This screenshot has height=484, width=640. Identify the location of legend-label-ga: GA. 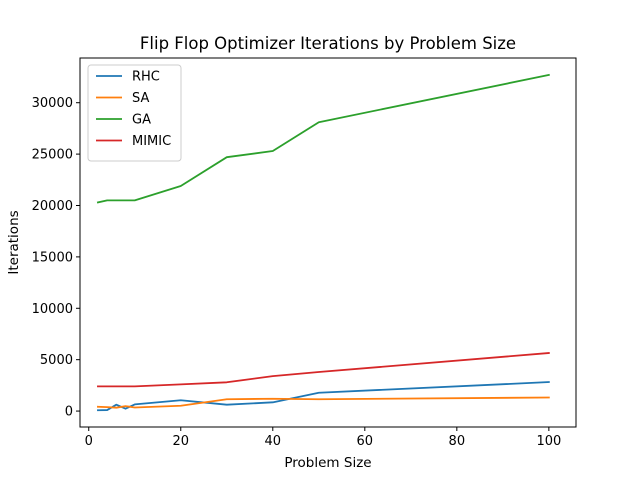
(141, 120).